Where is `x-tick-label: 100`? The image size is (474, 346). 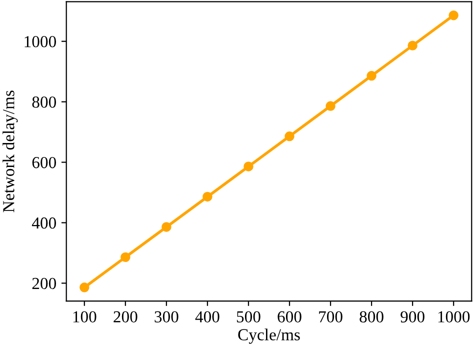 x-tick-label: 100 is located at coordinates (84, 316).